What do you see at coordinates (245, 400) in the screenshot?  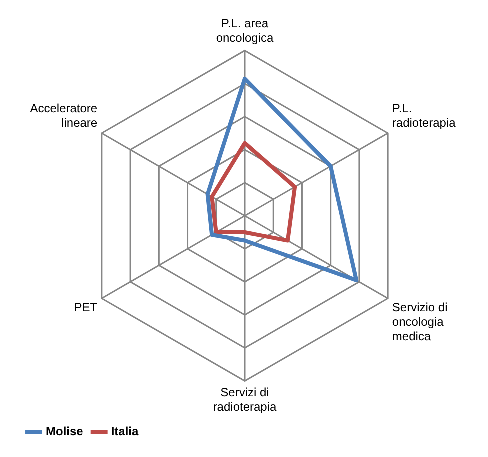 I see `spoke-label: Servizi di radioterapia` at bounding box center [245, 400].